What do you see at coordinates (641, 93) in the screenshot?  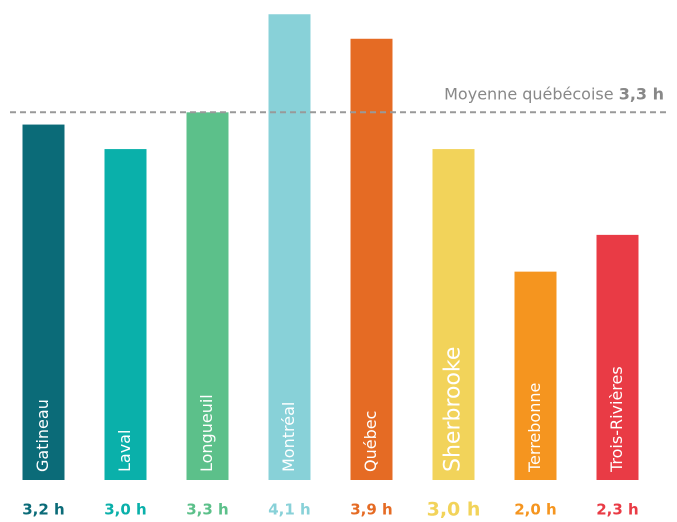 I see `average-value-label: 3,3 h` at bounding box center [641, 93].